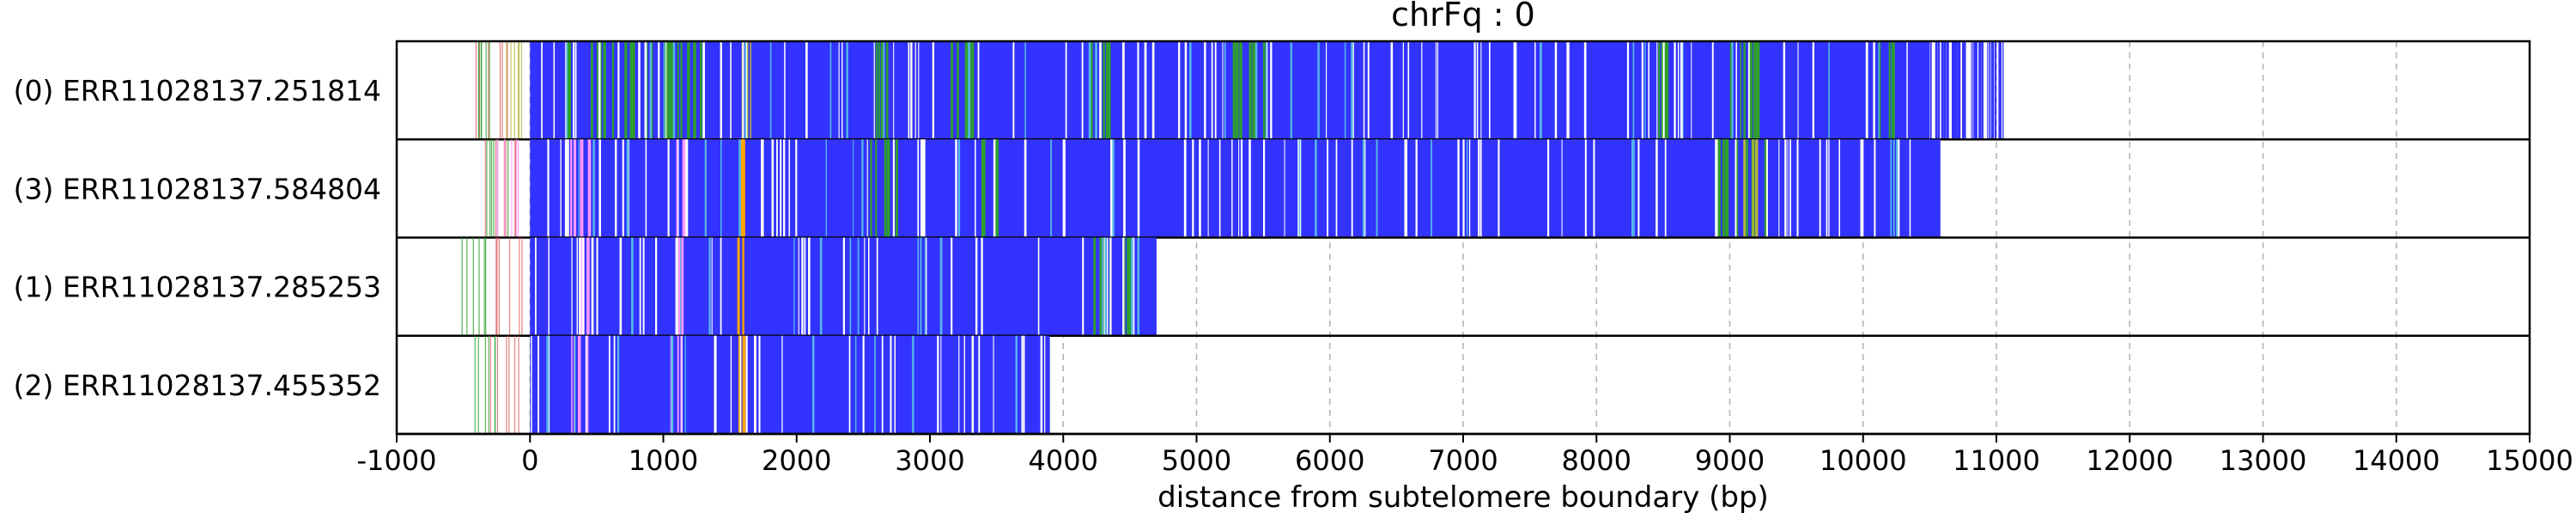 This screenshot has height=519, width=2576. I want to click on x-tick-label: 13000, so click(2263, 460).